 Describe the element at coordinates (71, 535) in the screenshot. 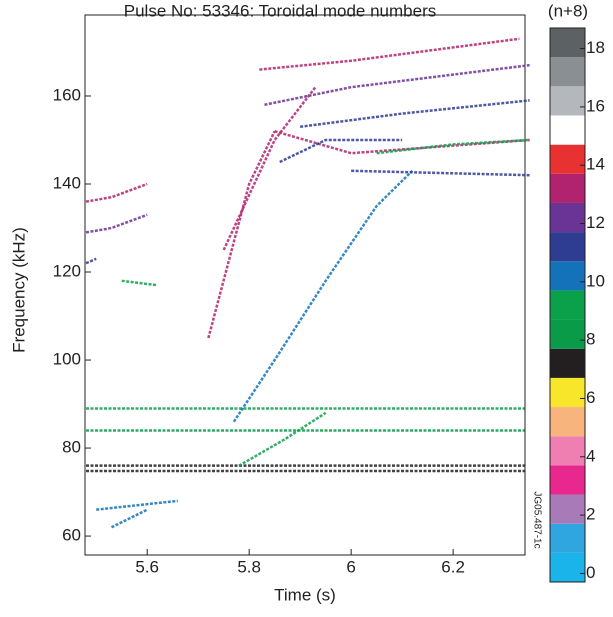

I see `y-tick-label: 60` at that location.